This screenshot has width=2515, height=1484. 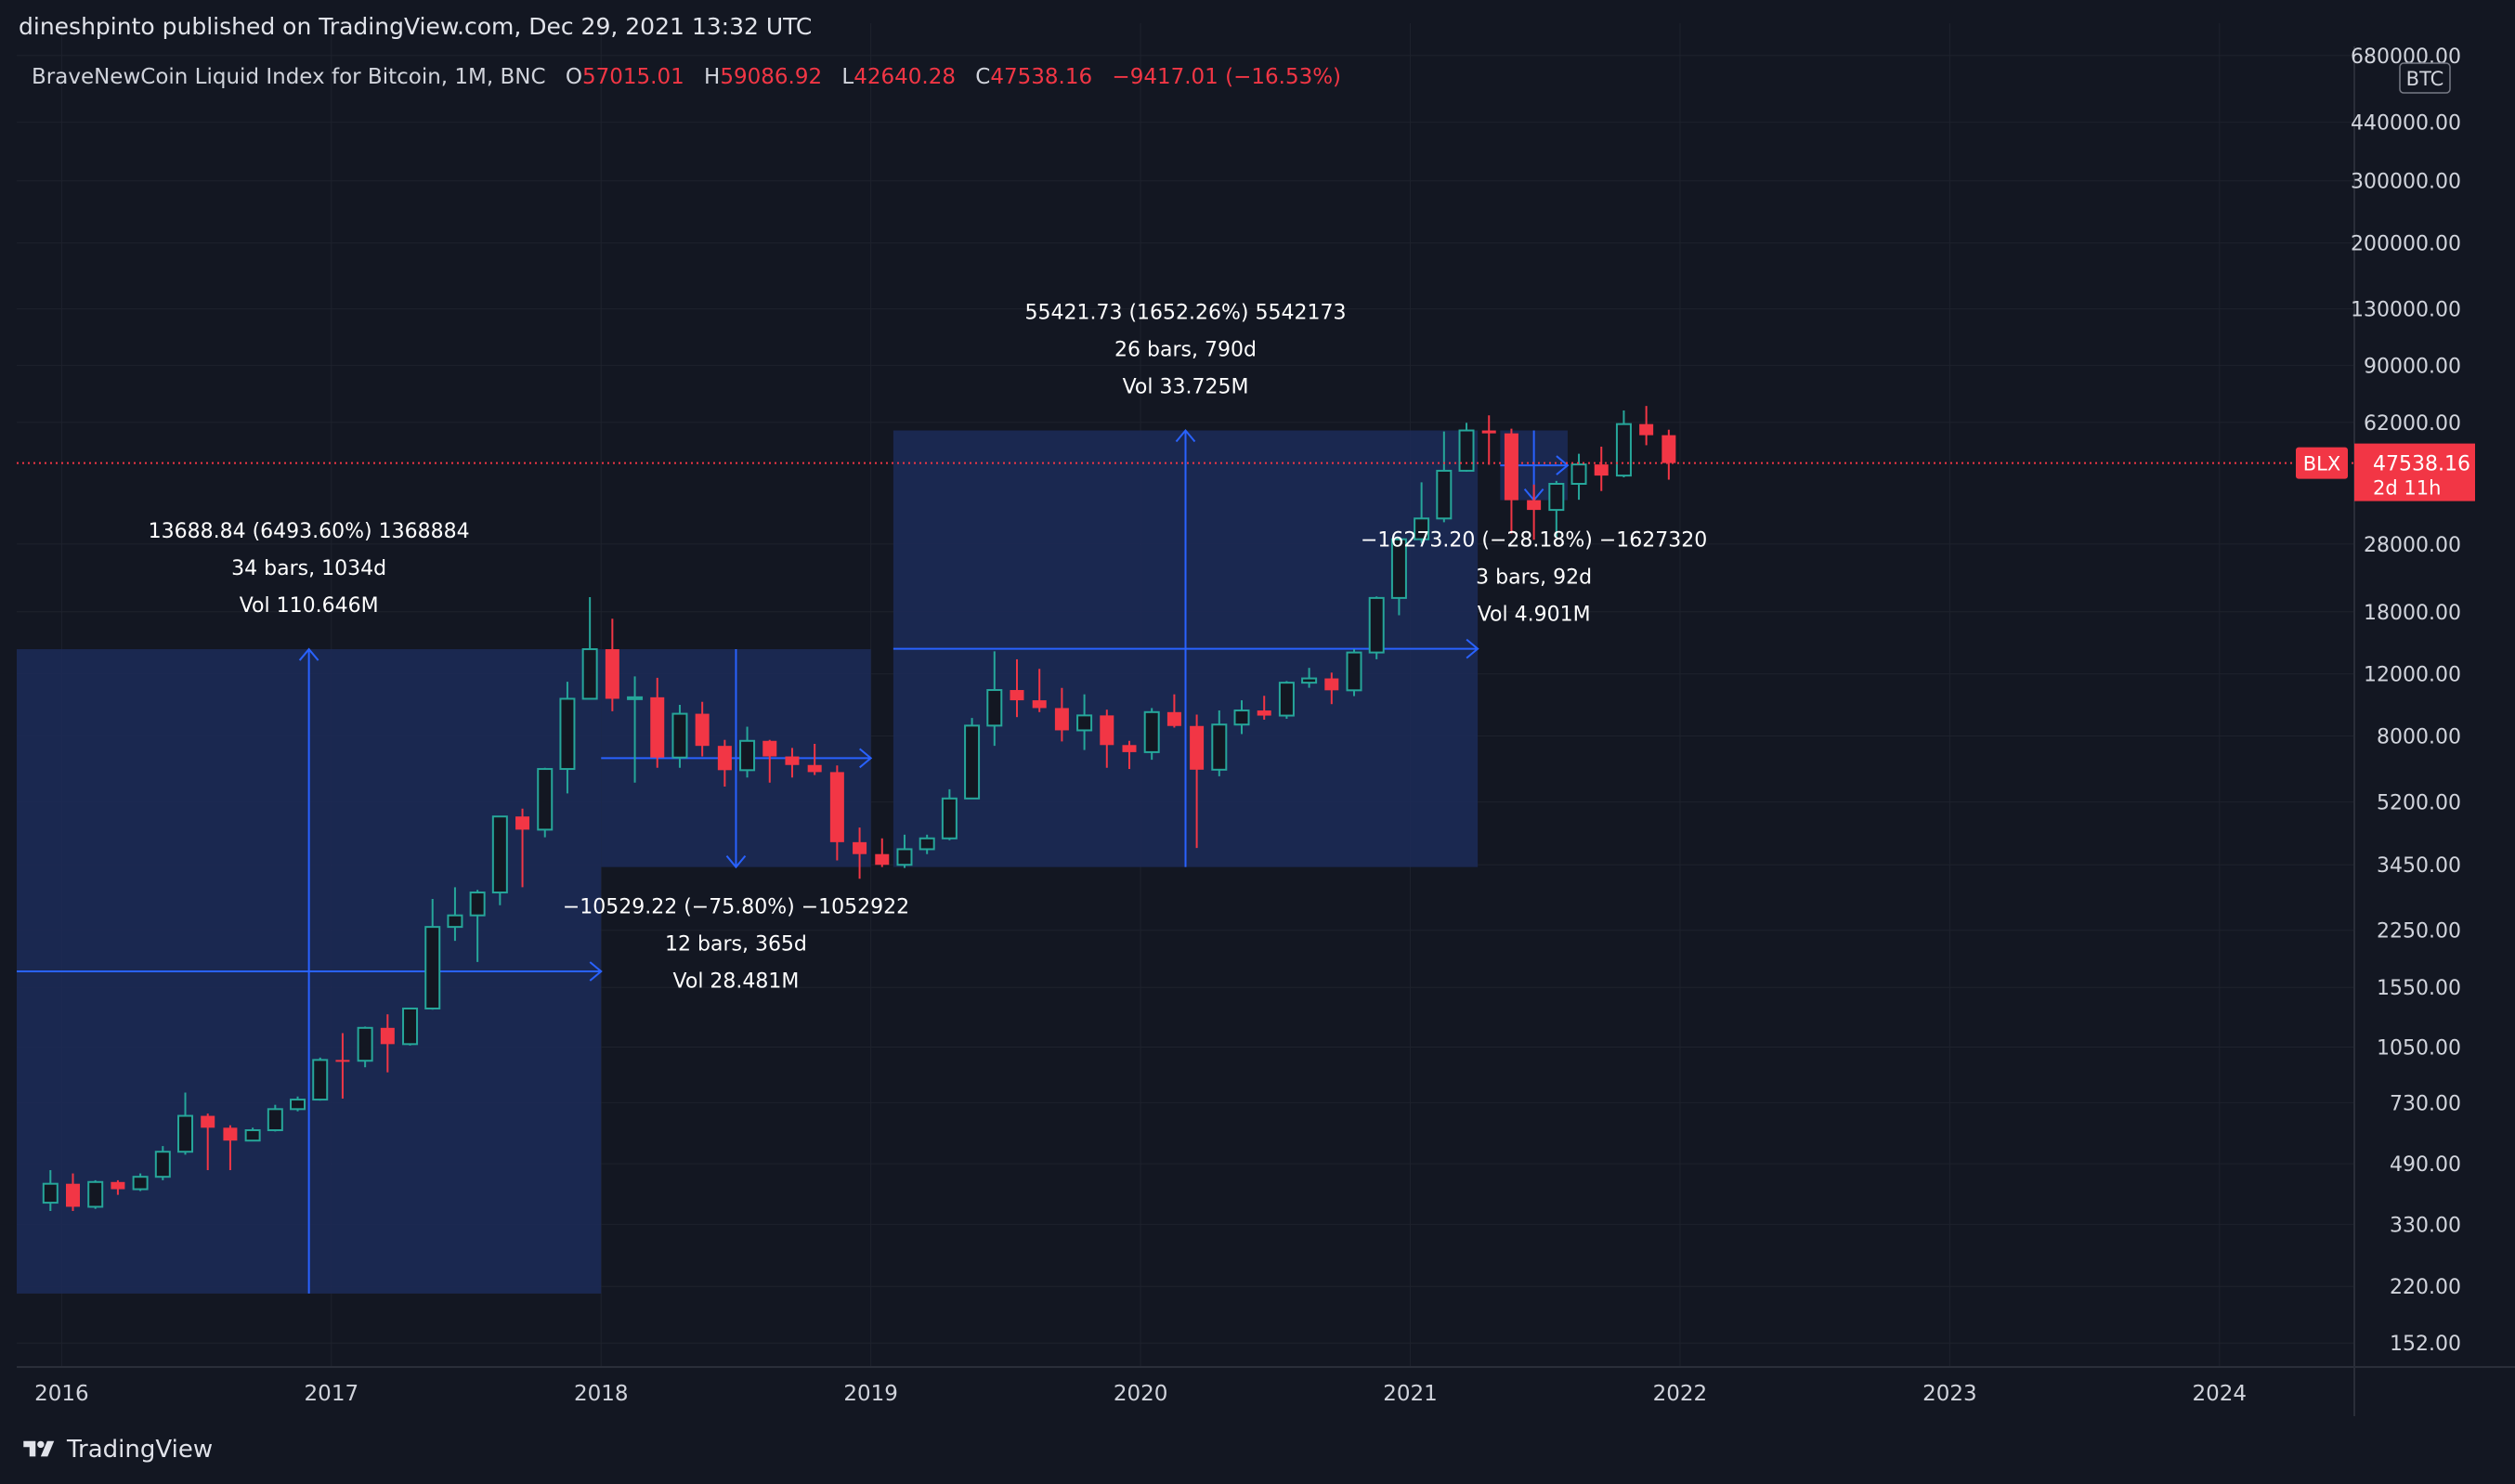 I want to click on price-tick-label: 12000.00, so click(x=2412, y=675).